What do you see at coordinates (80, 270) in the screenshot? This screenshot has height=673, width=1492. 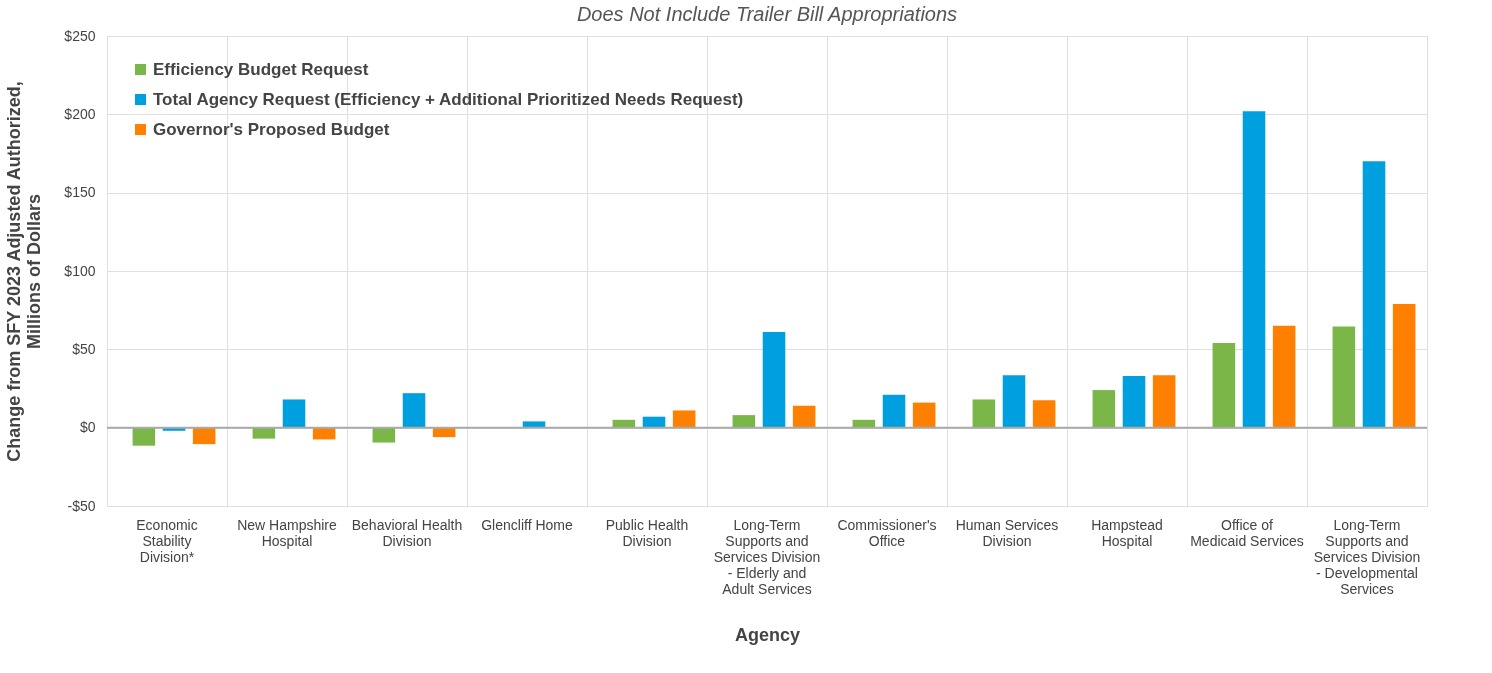 I see `y-tick-label: $100` at bounding box center [80, 270].